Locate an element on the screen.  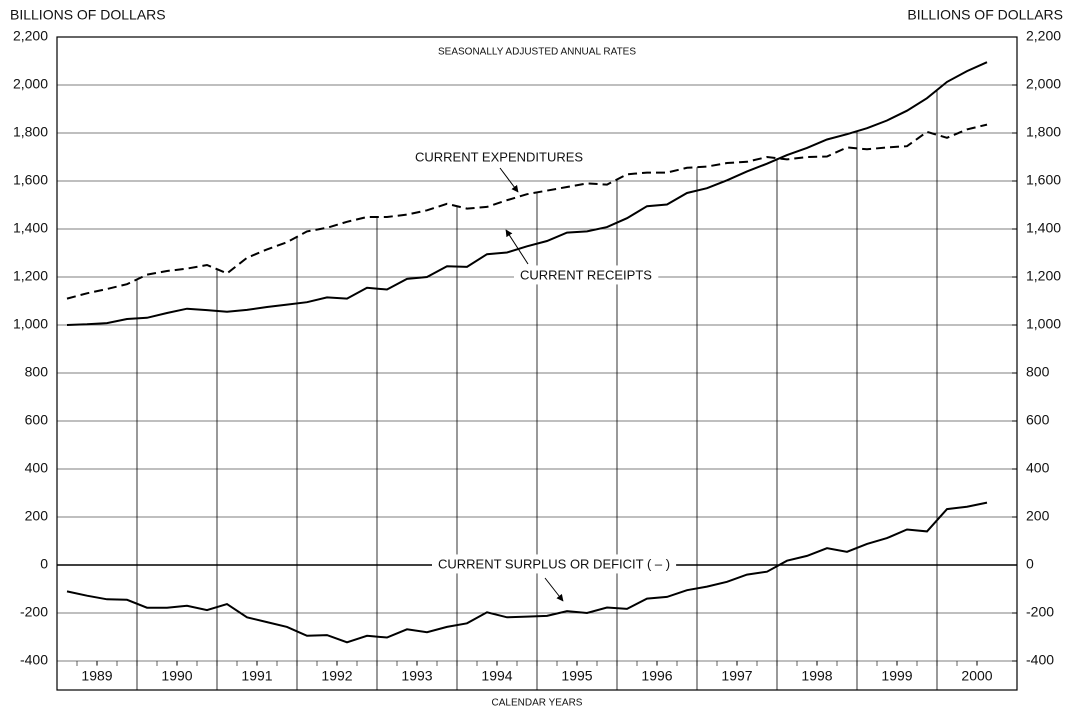
y2-tick-label: 1,400 is located at coordinates (1043, 228).